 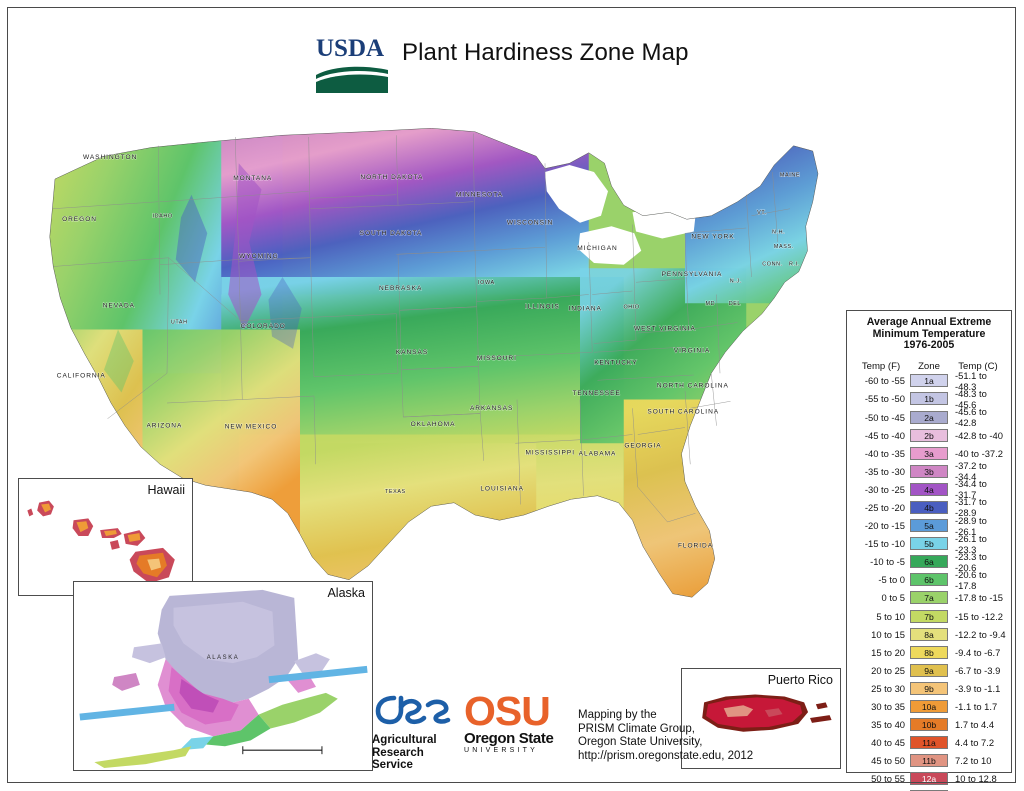 I want to click on state-label-utah: UTAH, so click(x=179, y=322).